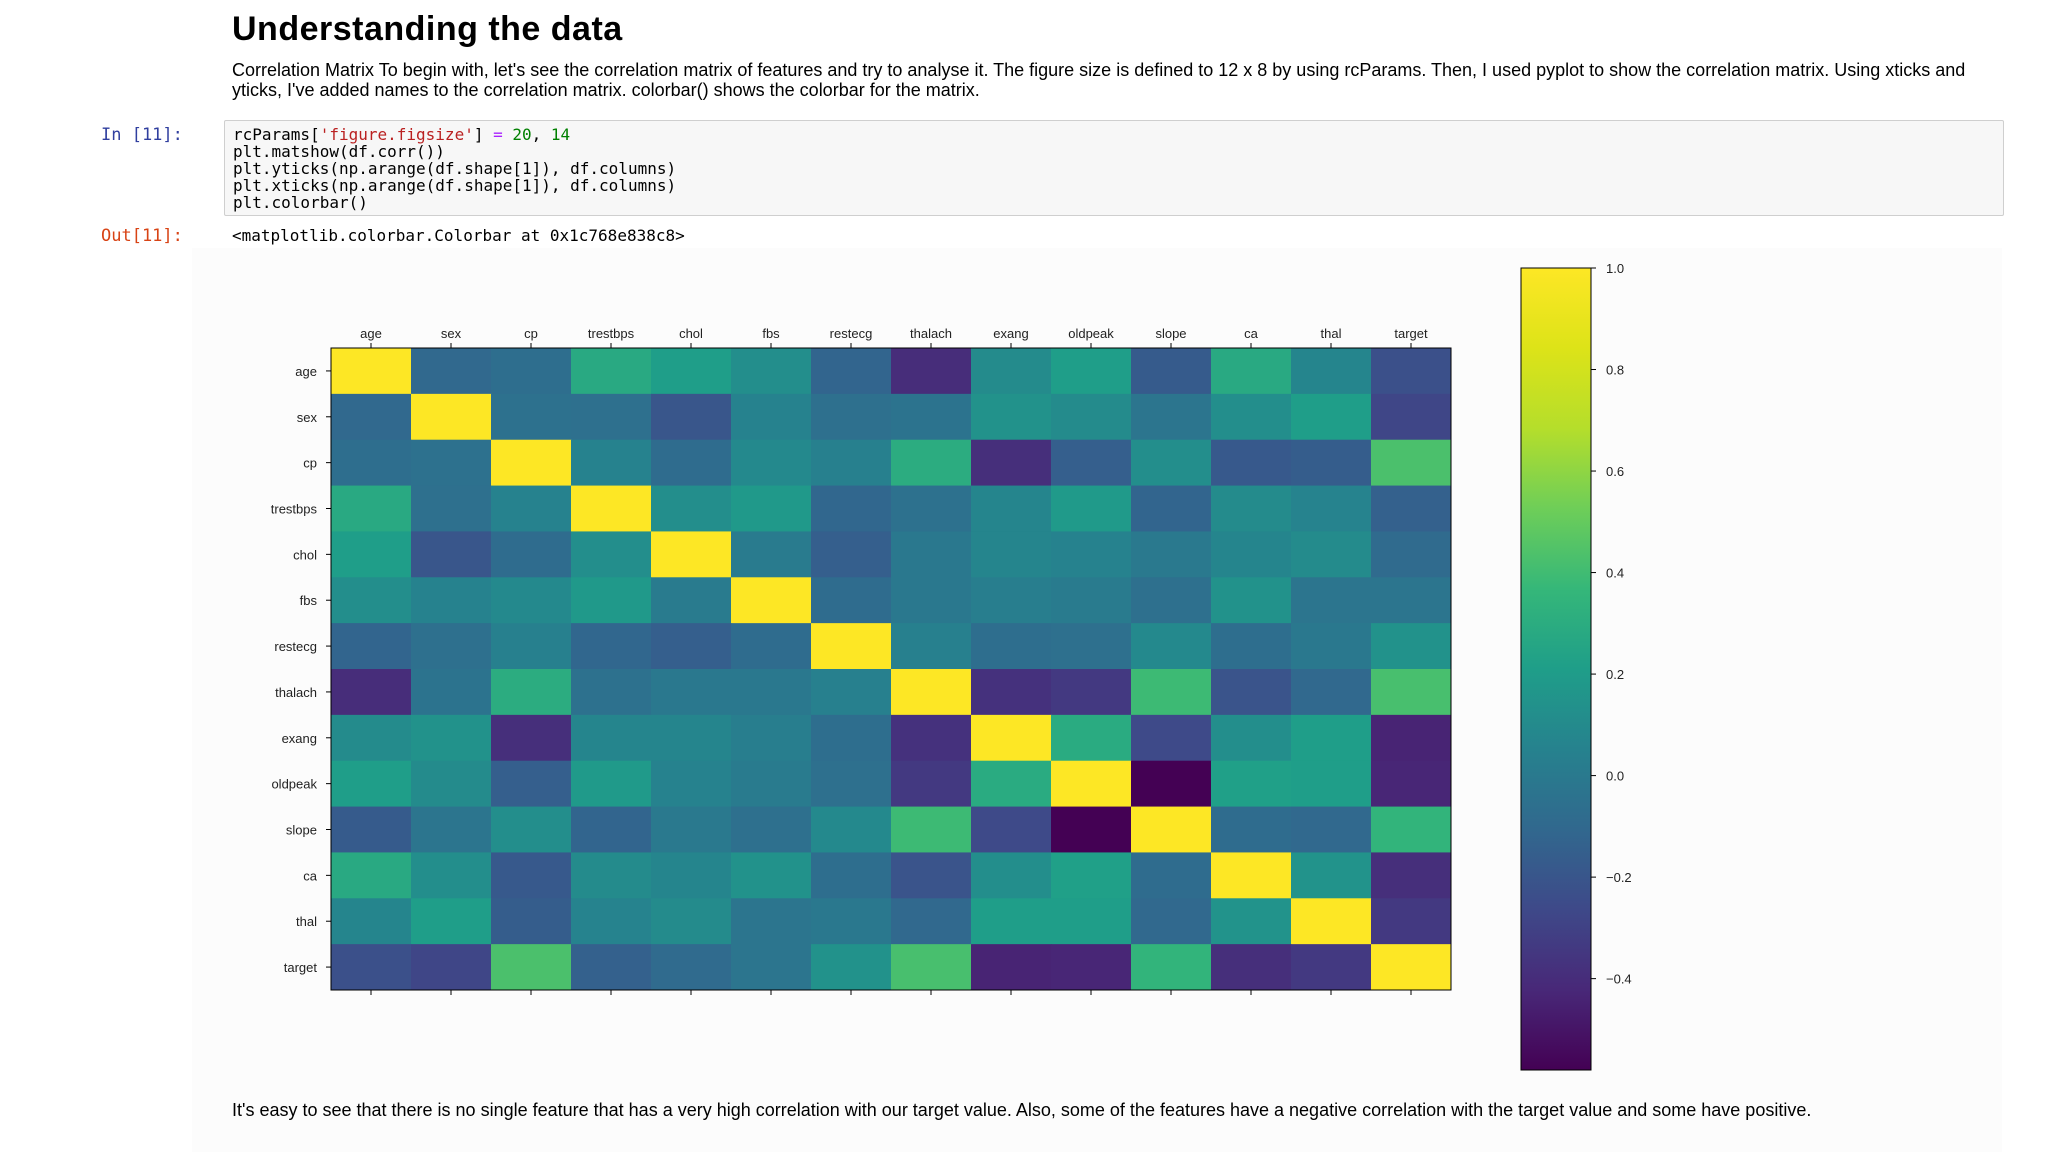 The height and width of the screenshot is (1152, 2048). I want to click on x-tick-label: thal, so click(1331, 333).